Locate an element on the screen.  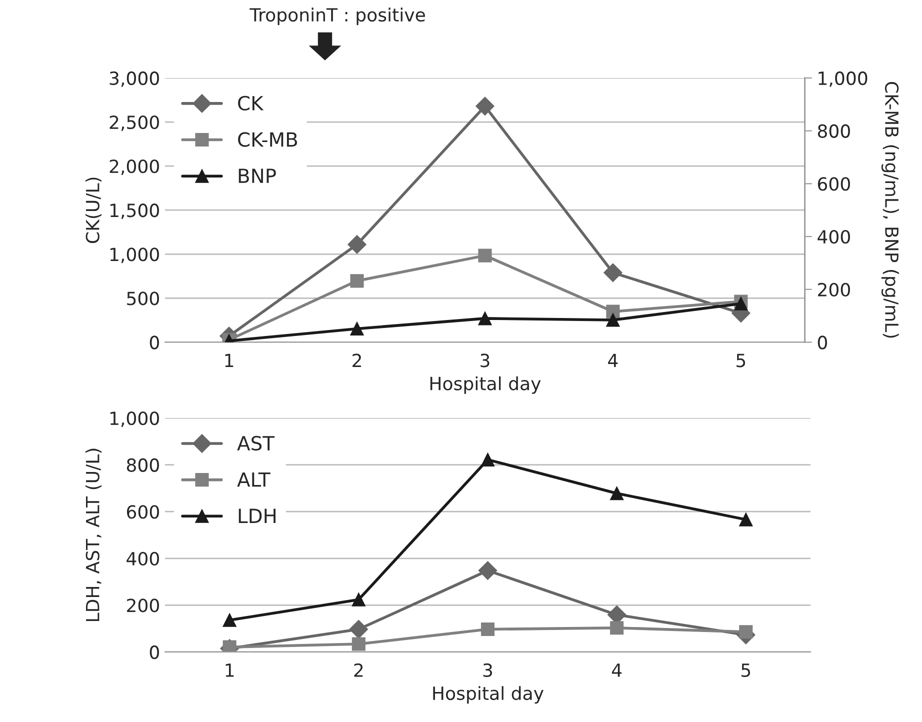
legend-label: AST is located at coordinates (256, 443).